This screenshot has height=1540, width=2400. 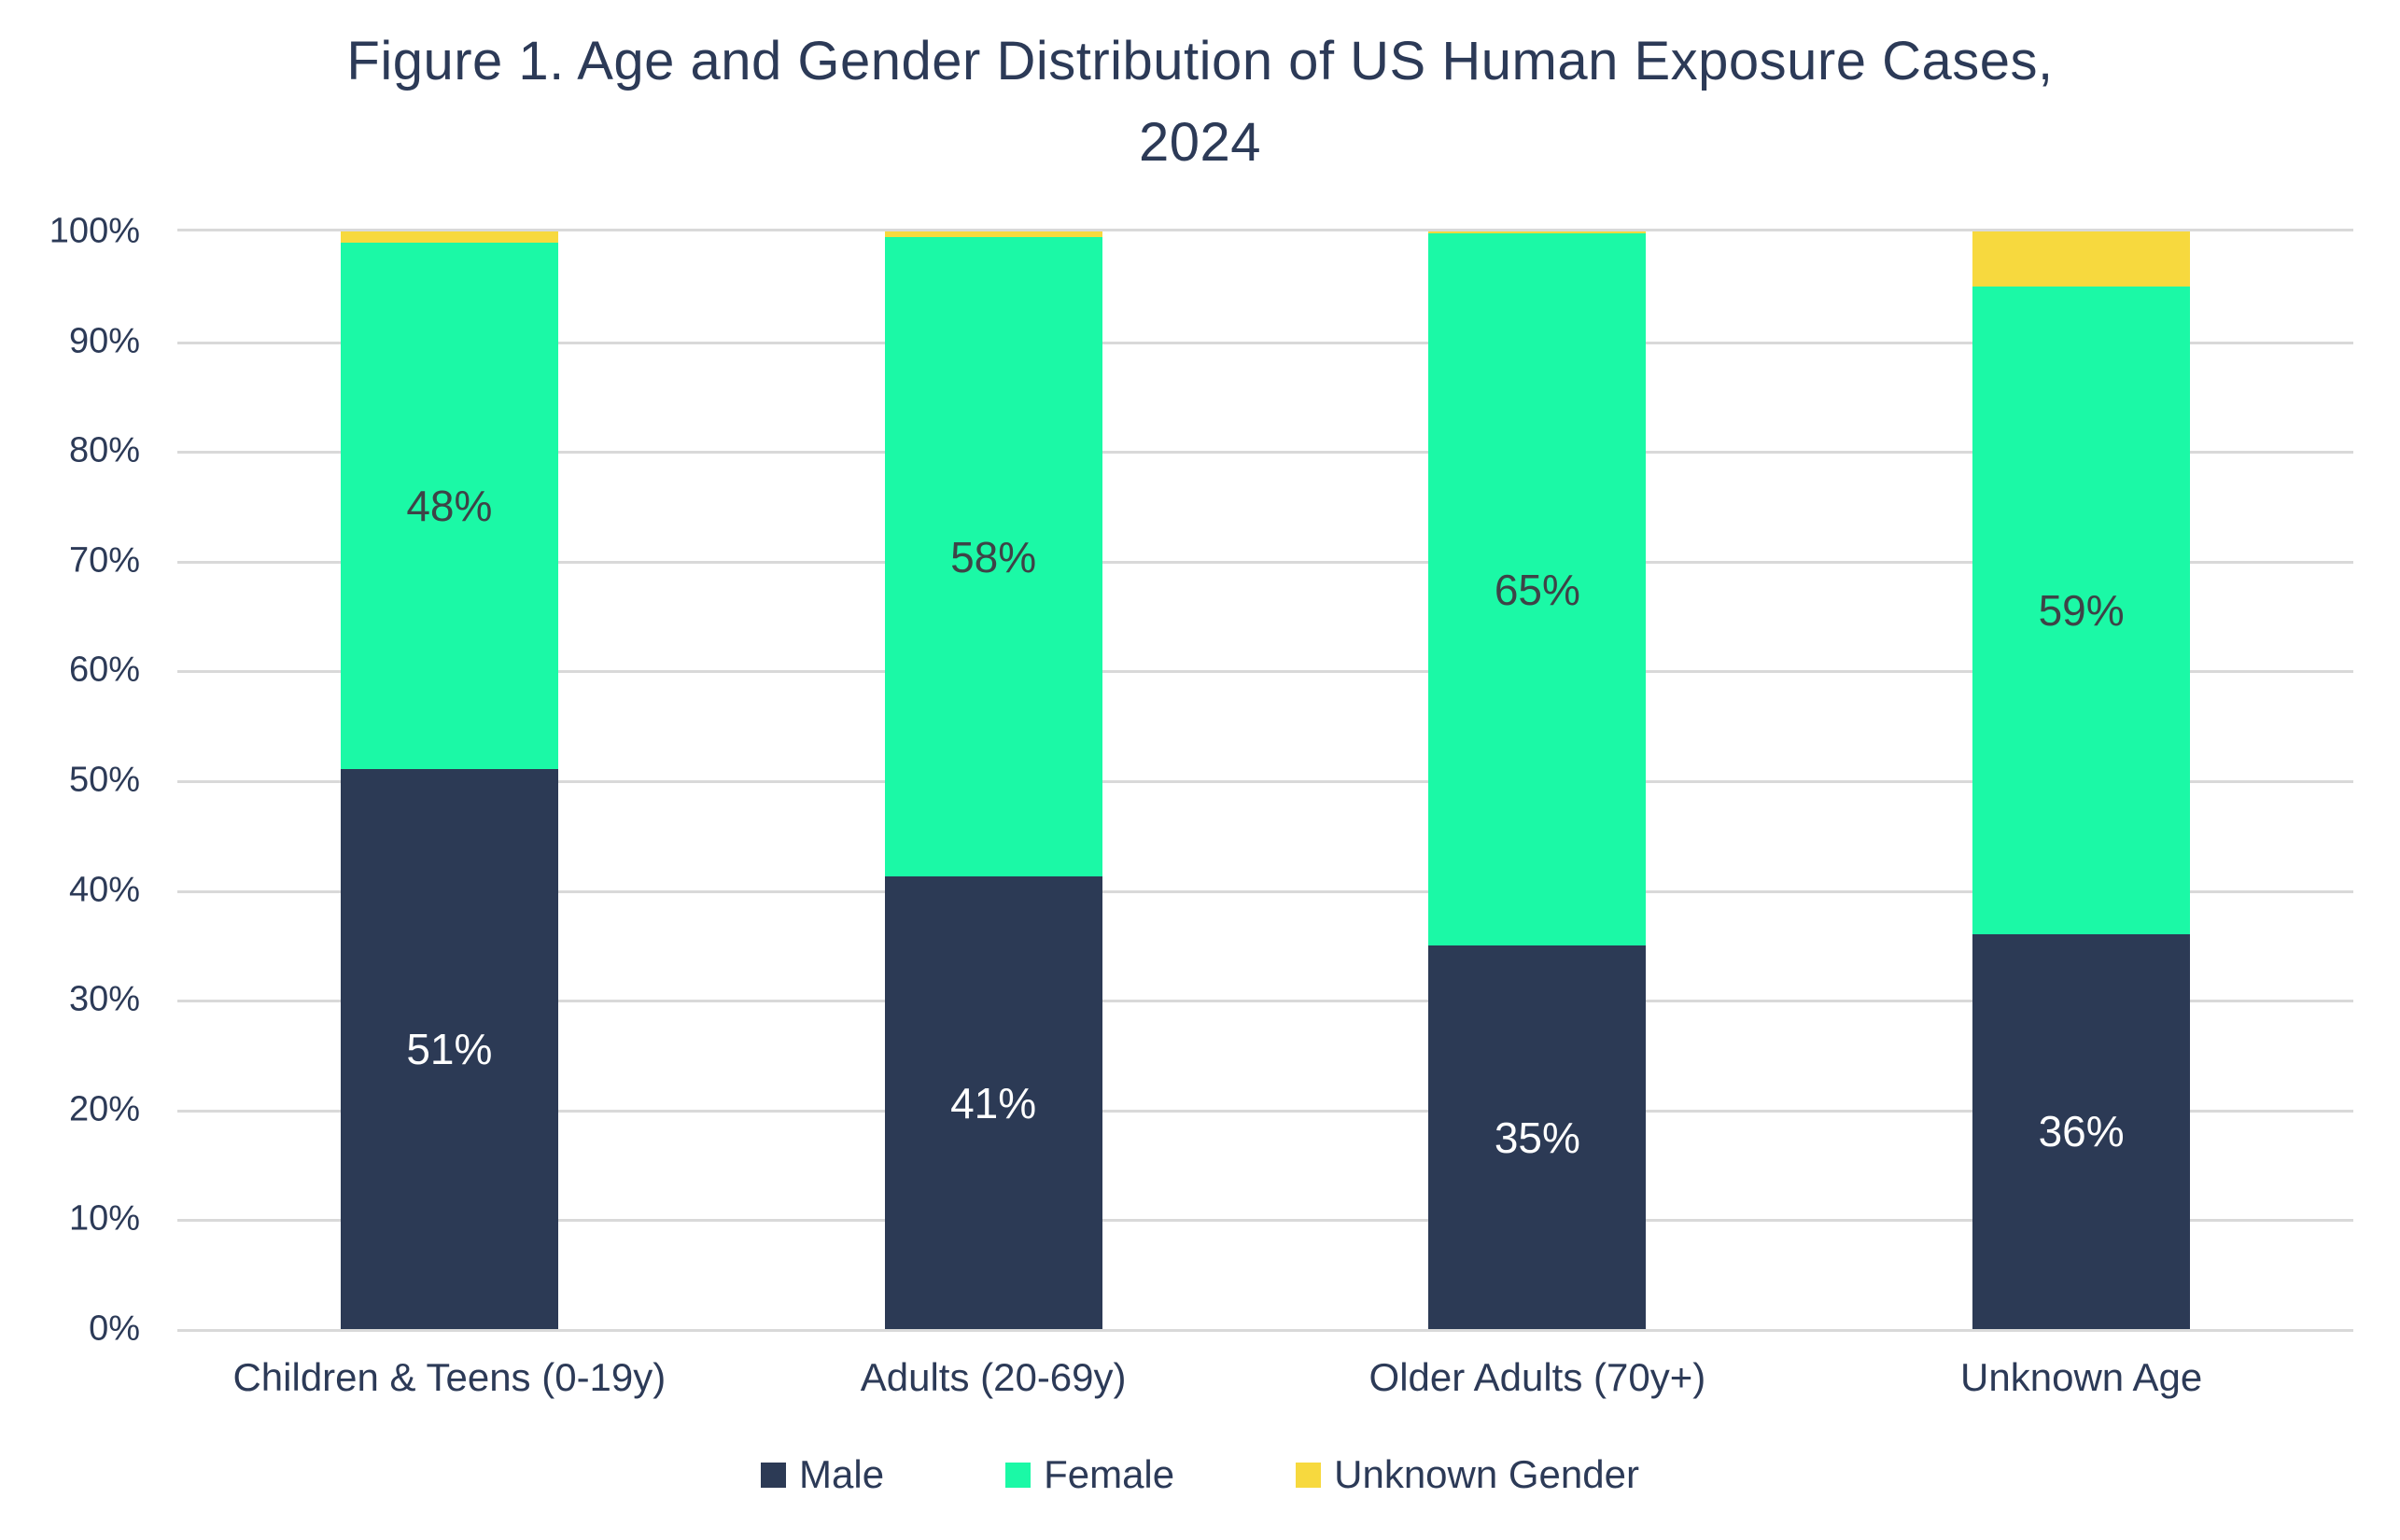 What do you see at coordinates (104, 999) in the screenshot?
I see `y-axis-tick-label: 30%` at bounding box center [104, 999].